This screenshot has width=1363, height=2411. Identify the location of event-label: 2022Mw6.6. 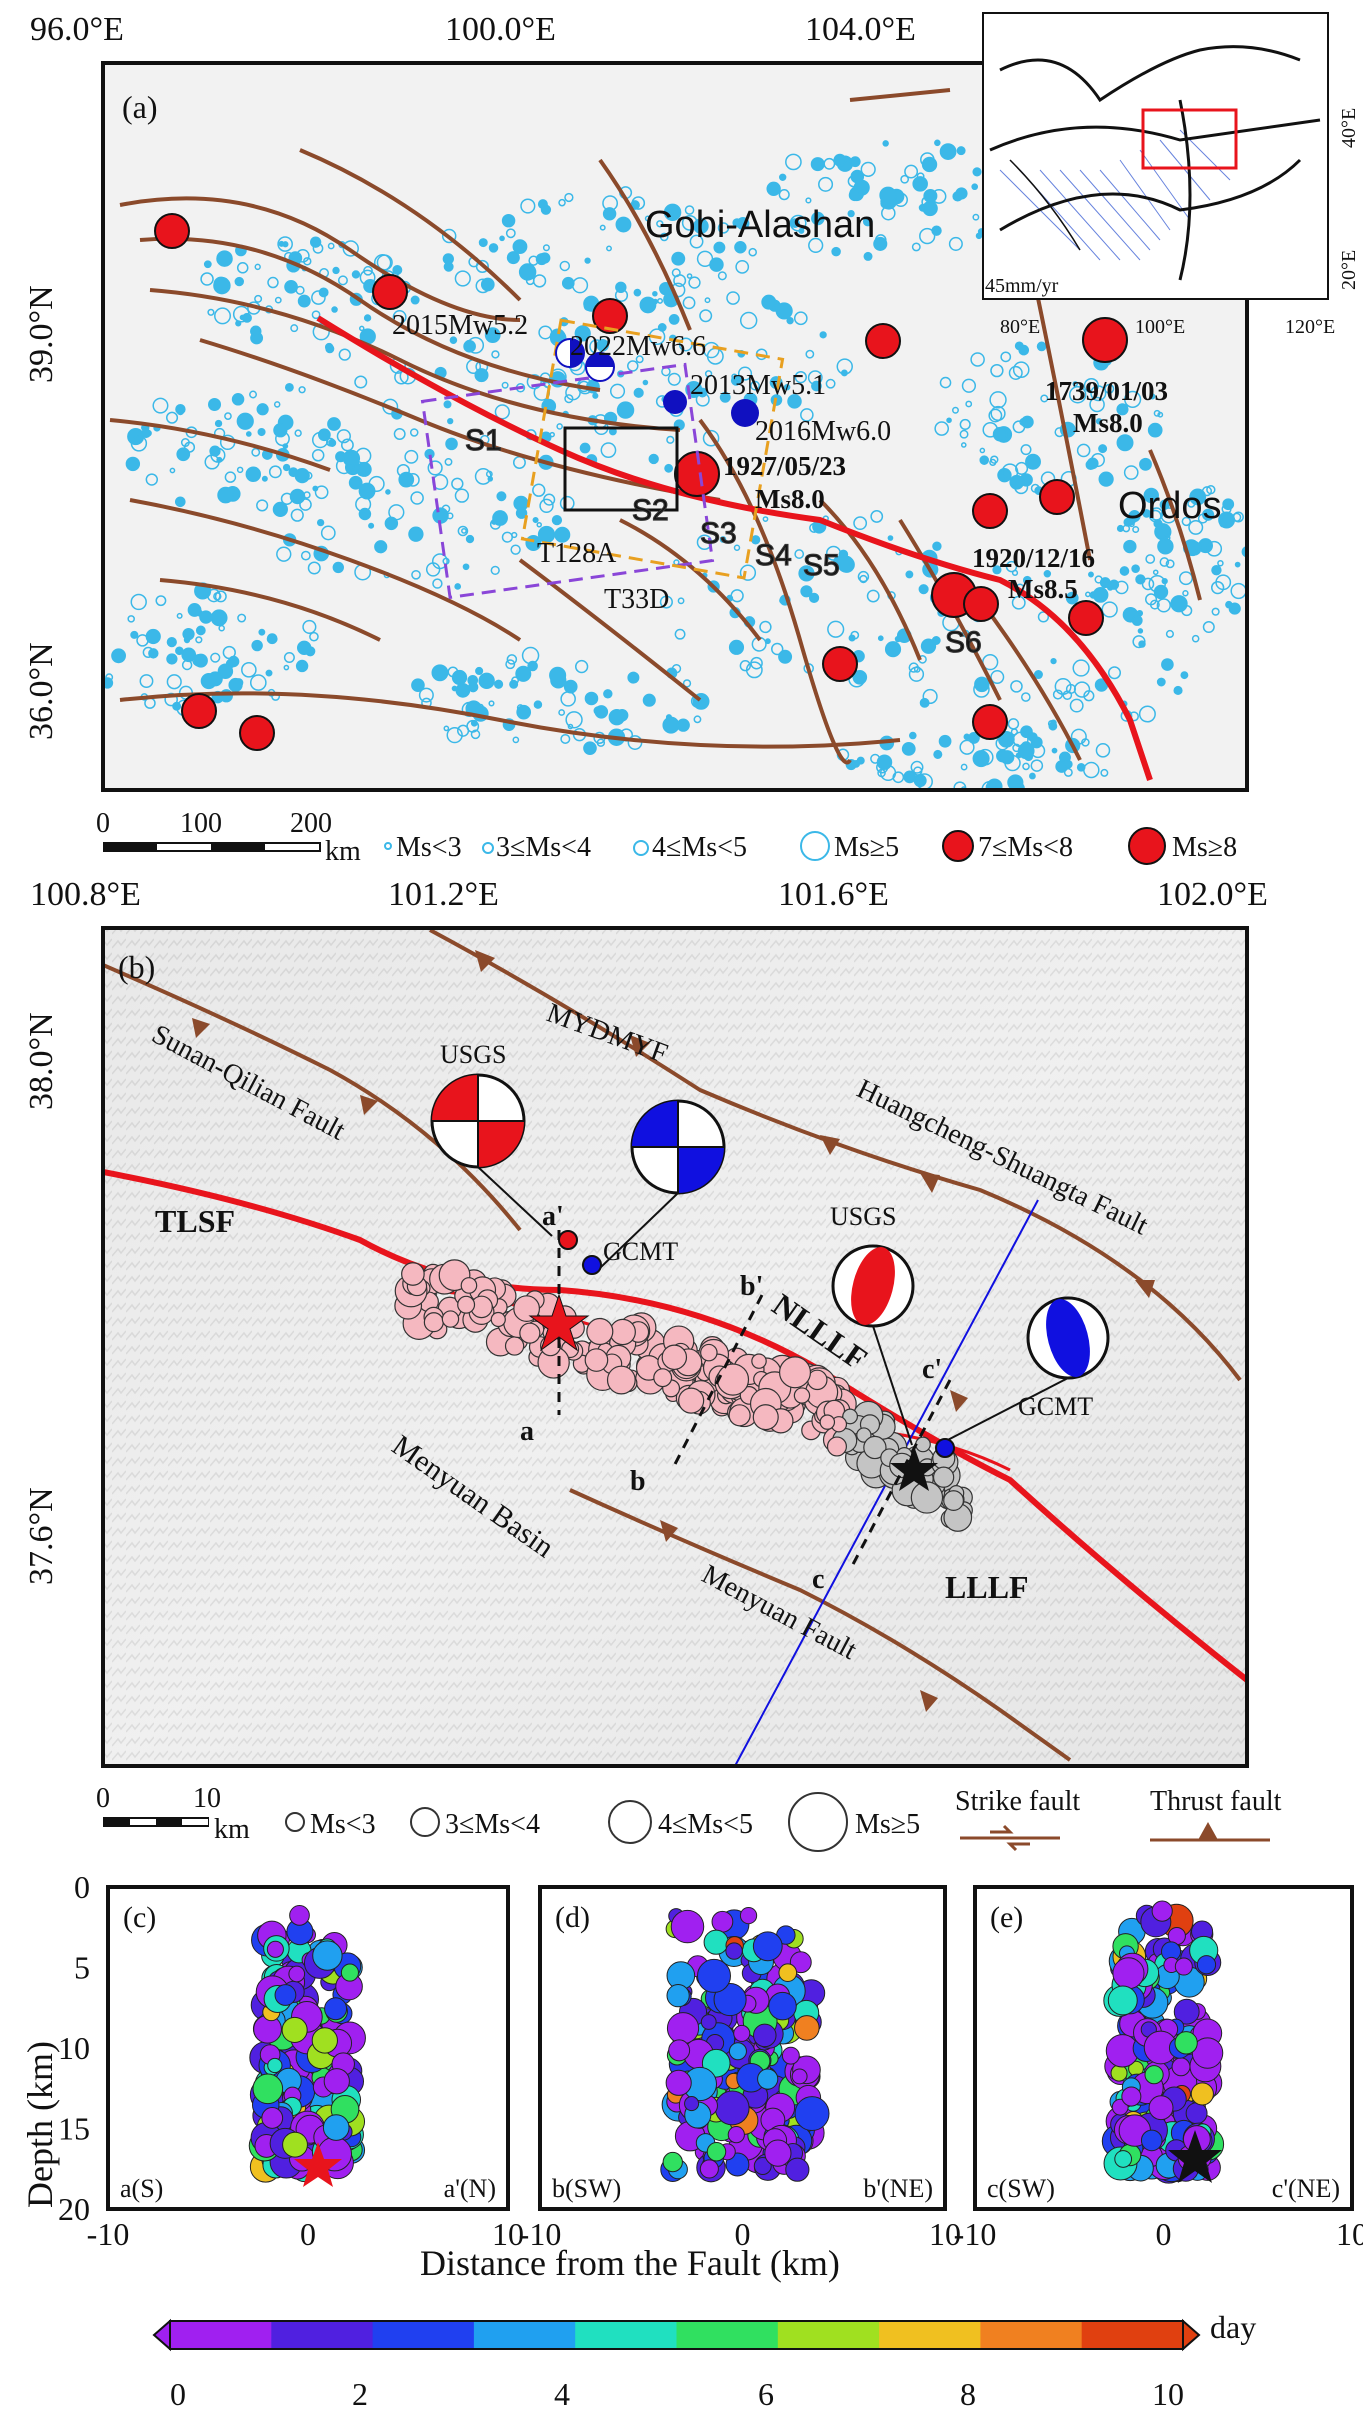
(638, 346).